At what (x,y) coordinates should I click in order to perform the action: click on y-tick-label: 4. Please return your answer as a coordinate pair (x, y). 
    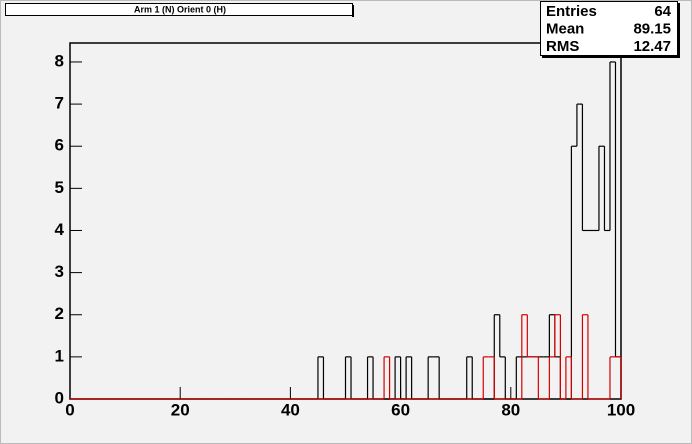
    Looking at the image, I should click on (60, 229).